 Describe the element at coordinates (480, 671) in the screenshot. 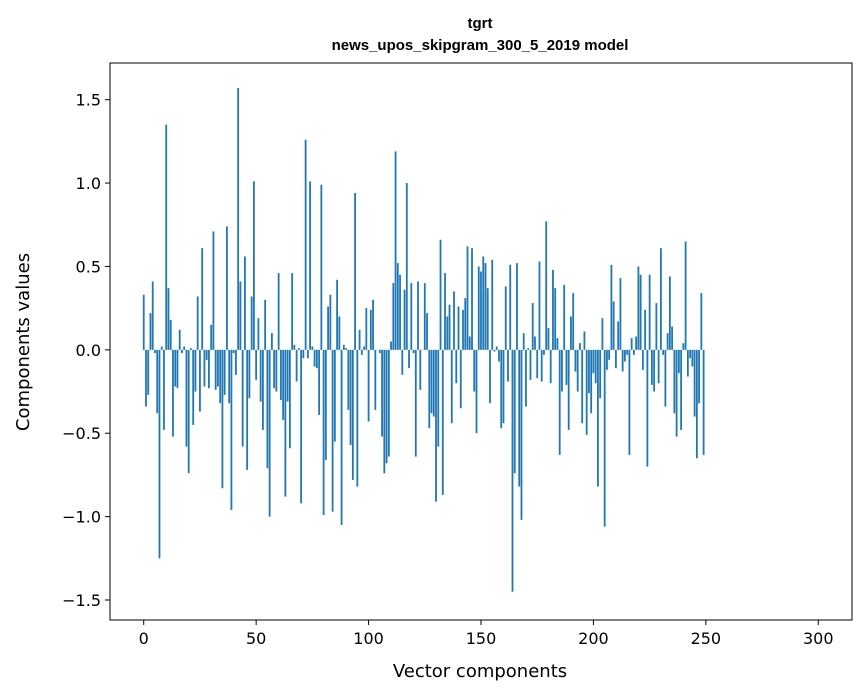

I see `x-axis-label: Vector components` at that location.